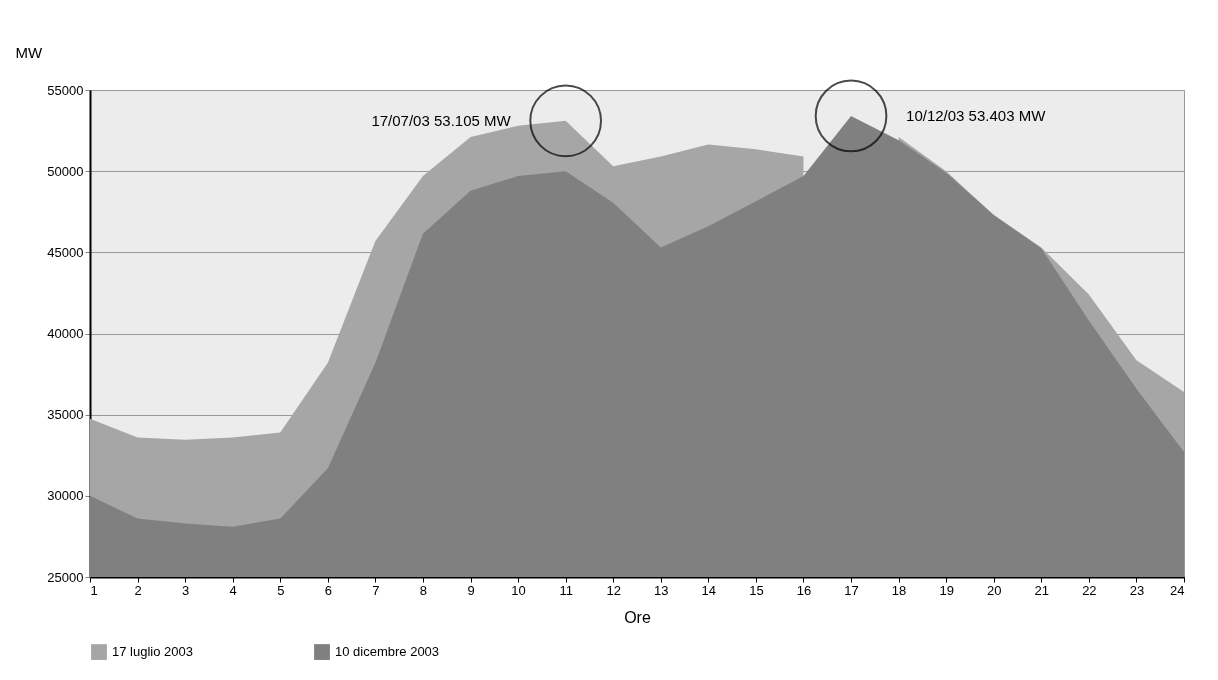  I want to click on x-tick-label: 11, so click(566, 590).